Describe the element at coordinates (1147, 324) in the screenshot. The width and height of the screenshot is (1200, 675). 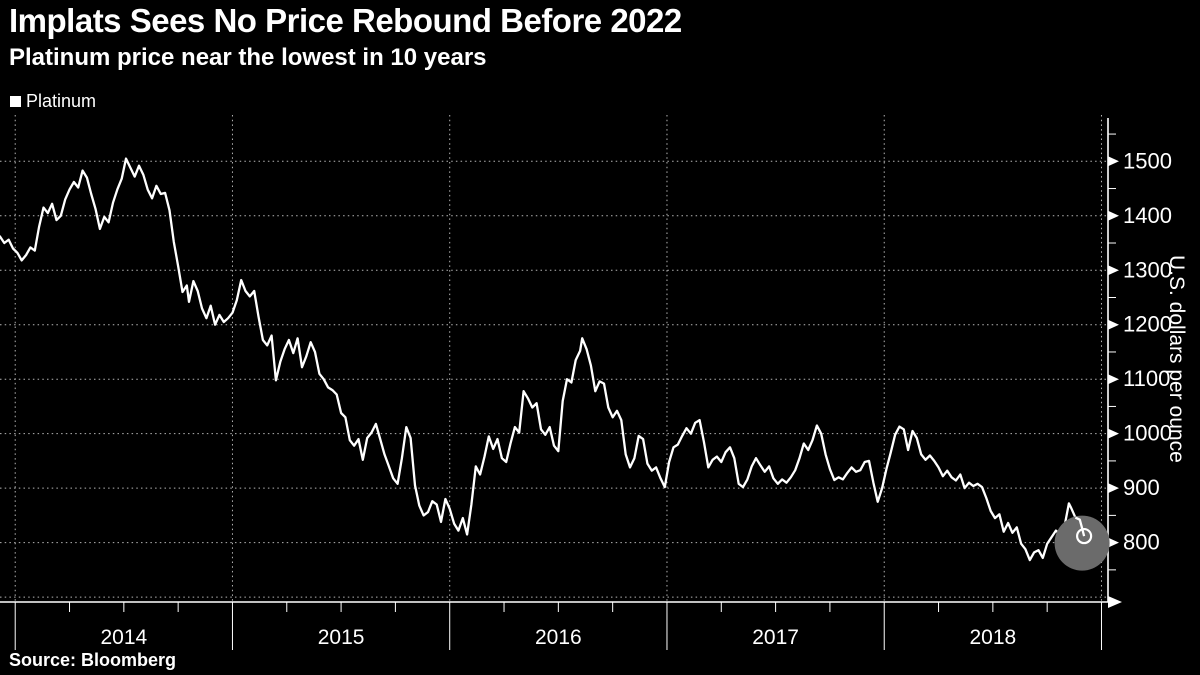
I see `y-tick-label: 1200` at that location.